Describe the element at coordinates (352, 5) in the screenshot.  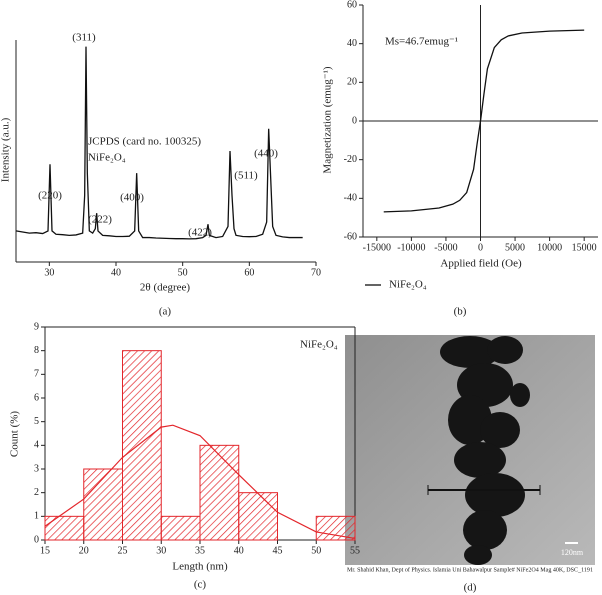
I see `y-tick-label: 60` at that location.